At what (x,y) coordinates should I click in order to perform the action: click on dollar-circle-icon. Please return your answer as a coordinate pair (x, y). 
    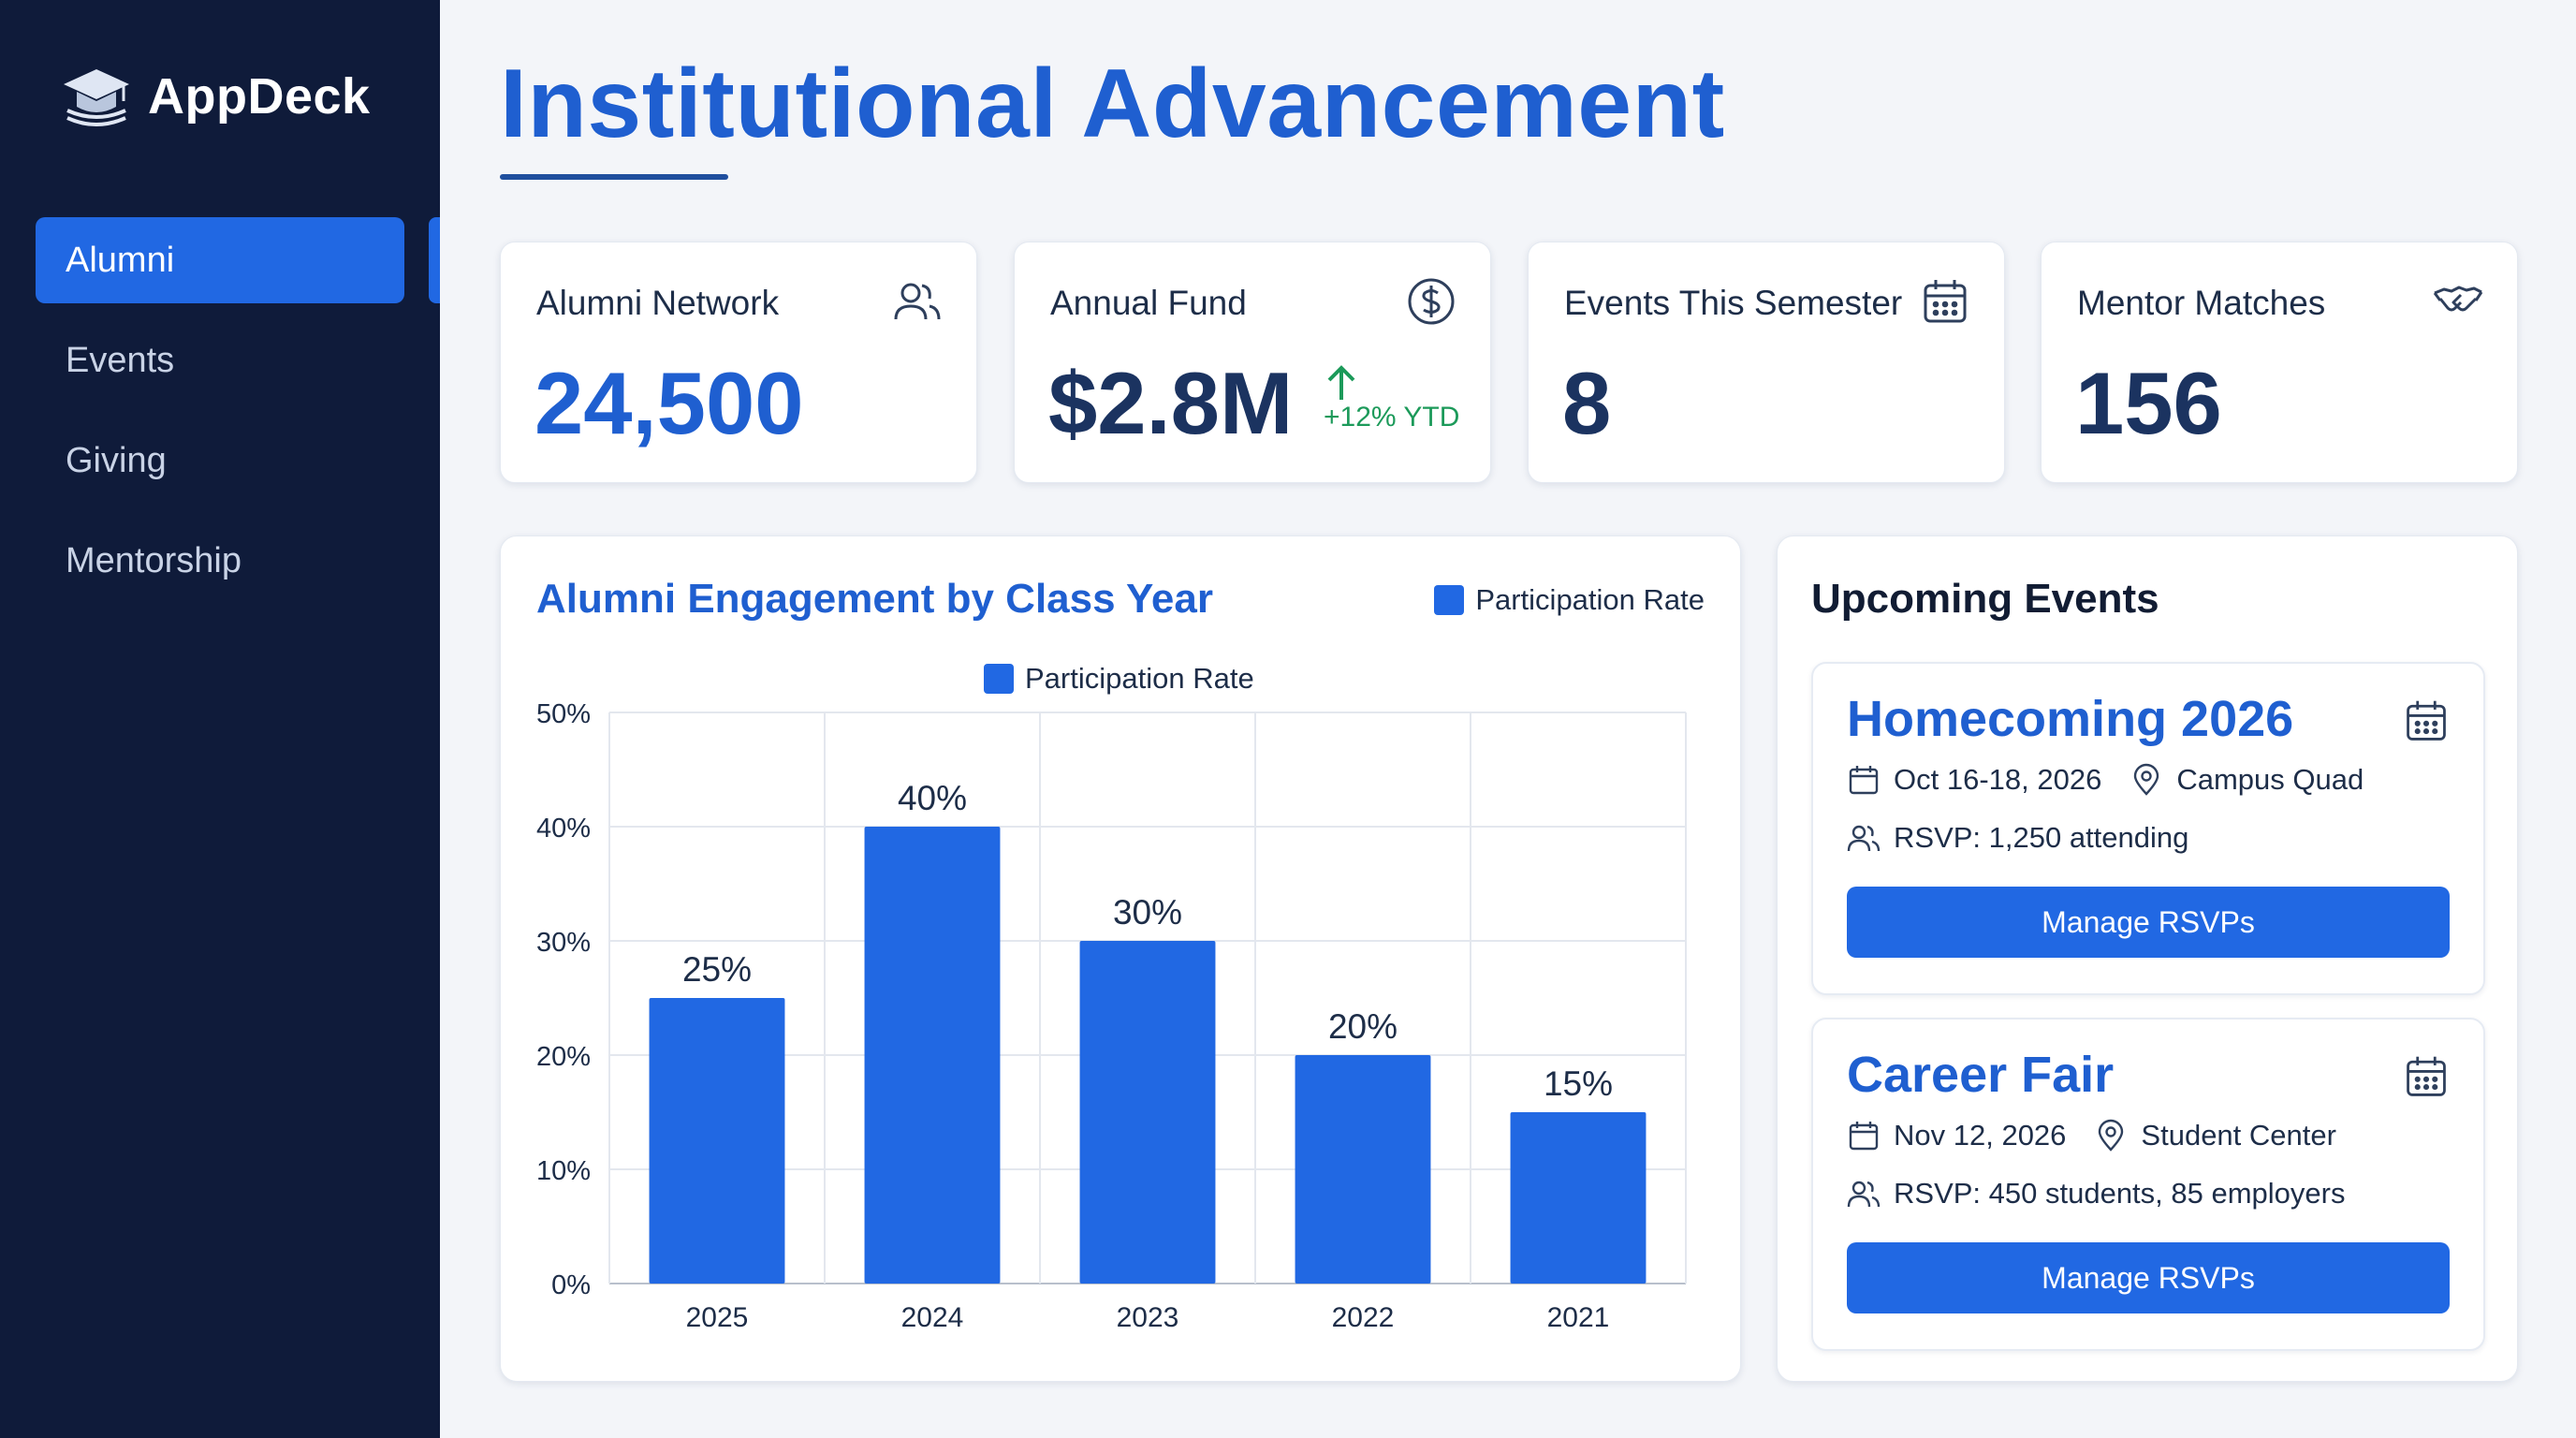
    Looking at the image, I should click on (1431, 301).